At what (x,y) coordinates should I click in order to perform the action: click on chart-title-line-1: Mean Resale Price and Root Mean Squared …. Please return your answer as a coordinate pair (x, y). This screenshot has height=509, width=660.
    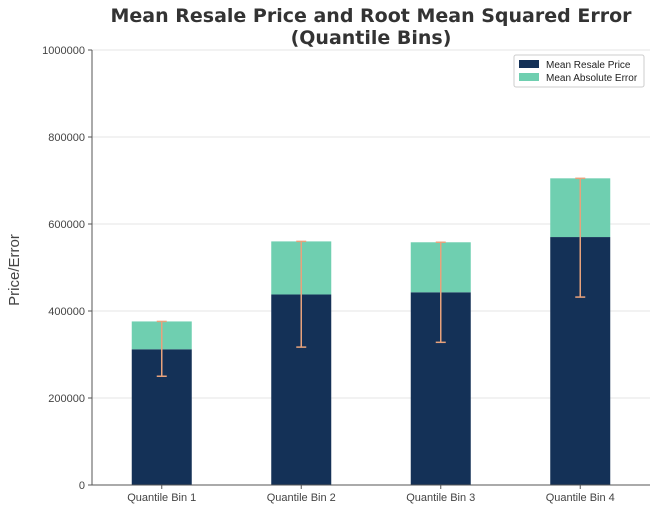
    Looking at the image, I should click on (372, 16).